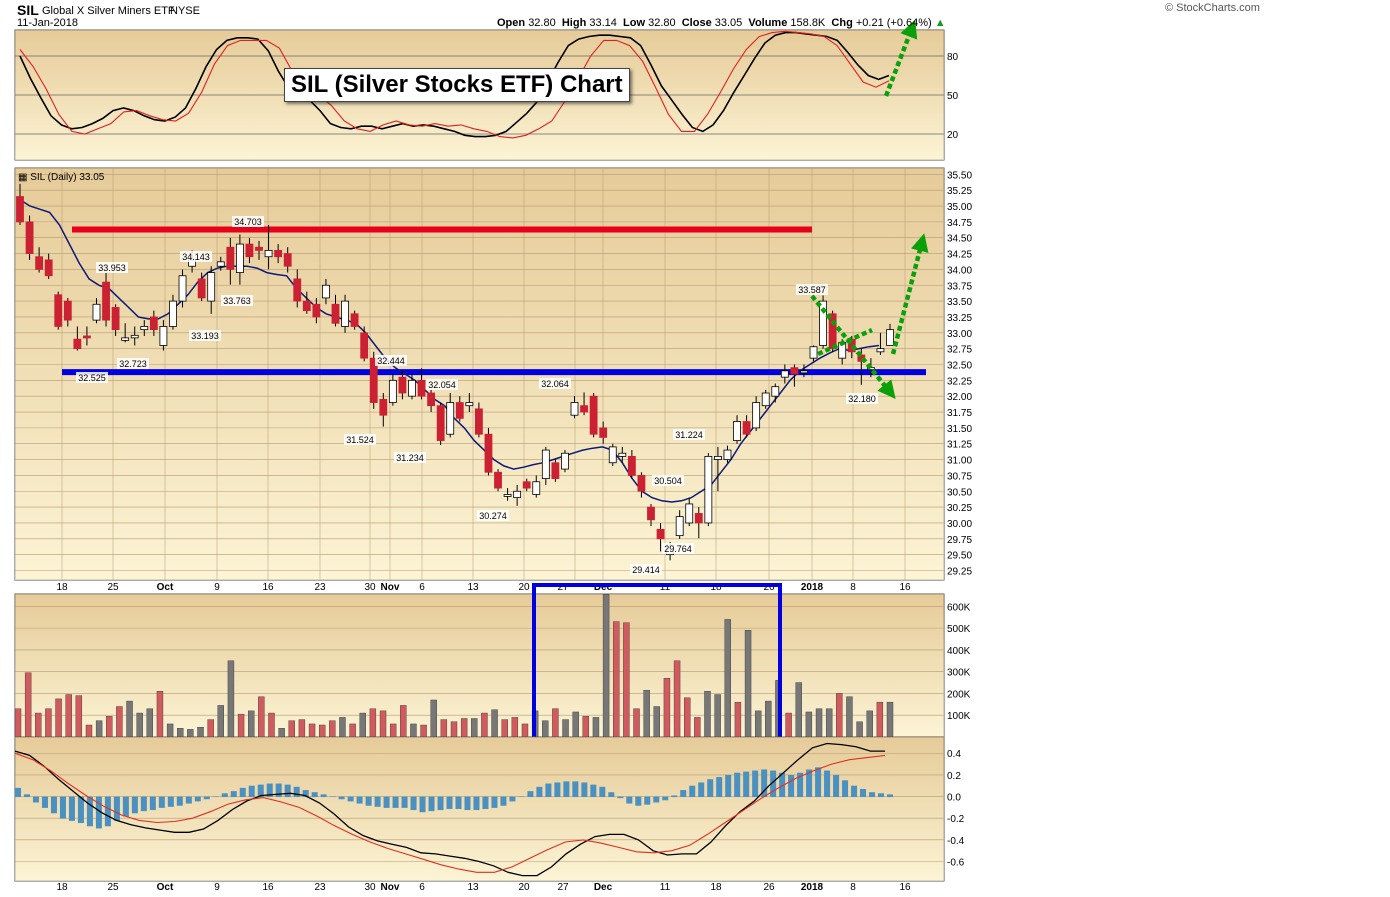  What do you see at coordinates (853, 587) in the screenshot?
I see `x-axis-label: 8` at bounding box center [853, 587].